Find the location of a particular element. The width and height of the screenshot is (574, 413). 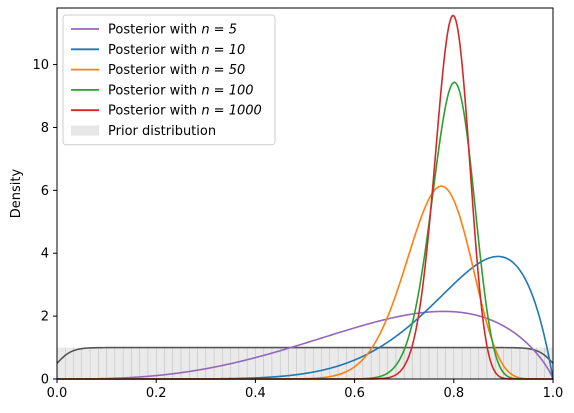

legend-label: Posterior with n = 10 is located at coordinates (176, 50).